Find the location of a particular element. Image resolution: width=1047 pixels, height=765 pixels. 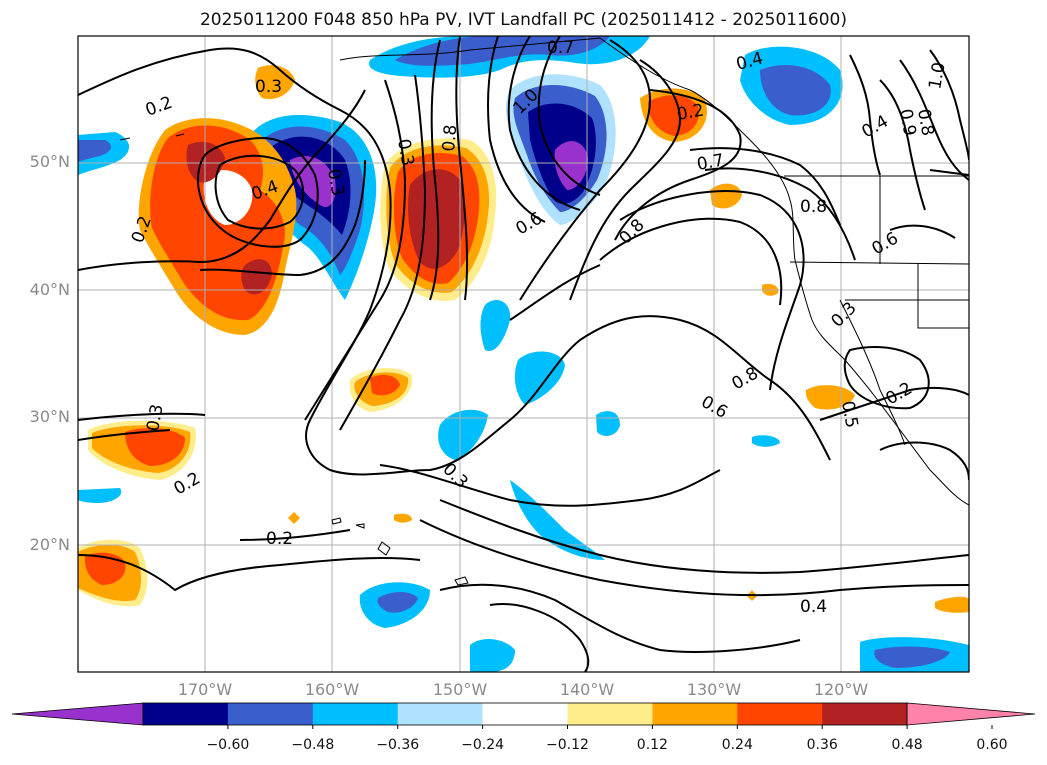

lon-label: 120°W is located at coordinates (841, 689).